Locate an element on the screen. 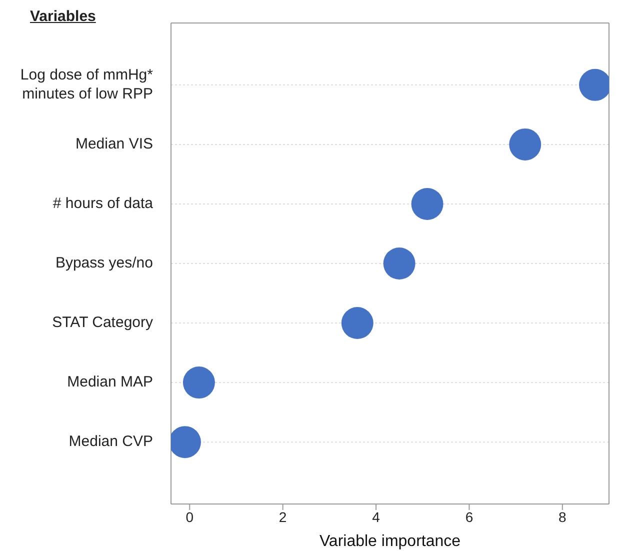  x-axis-title: Variable importance is located at coordinates (390, 541).